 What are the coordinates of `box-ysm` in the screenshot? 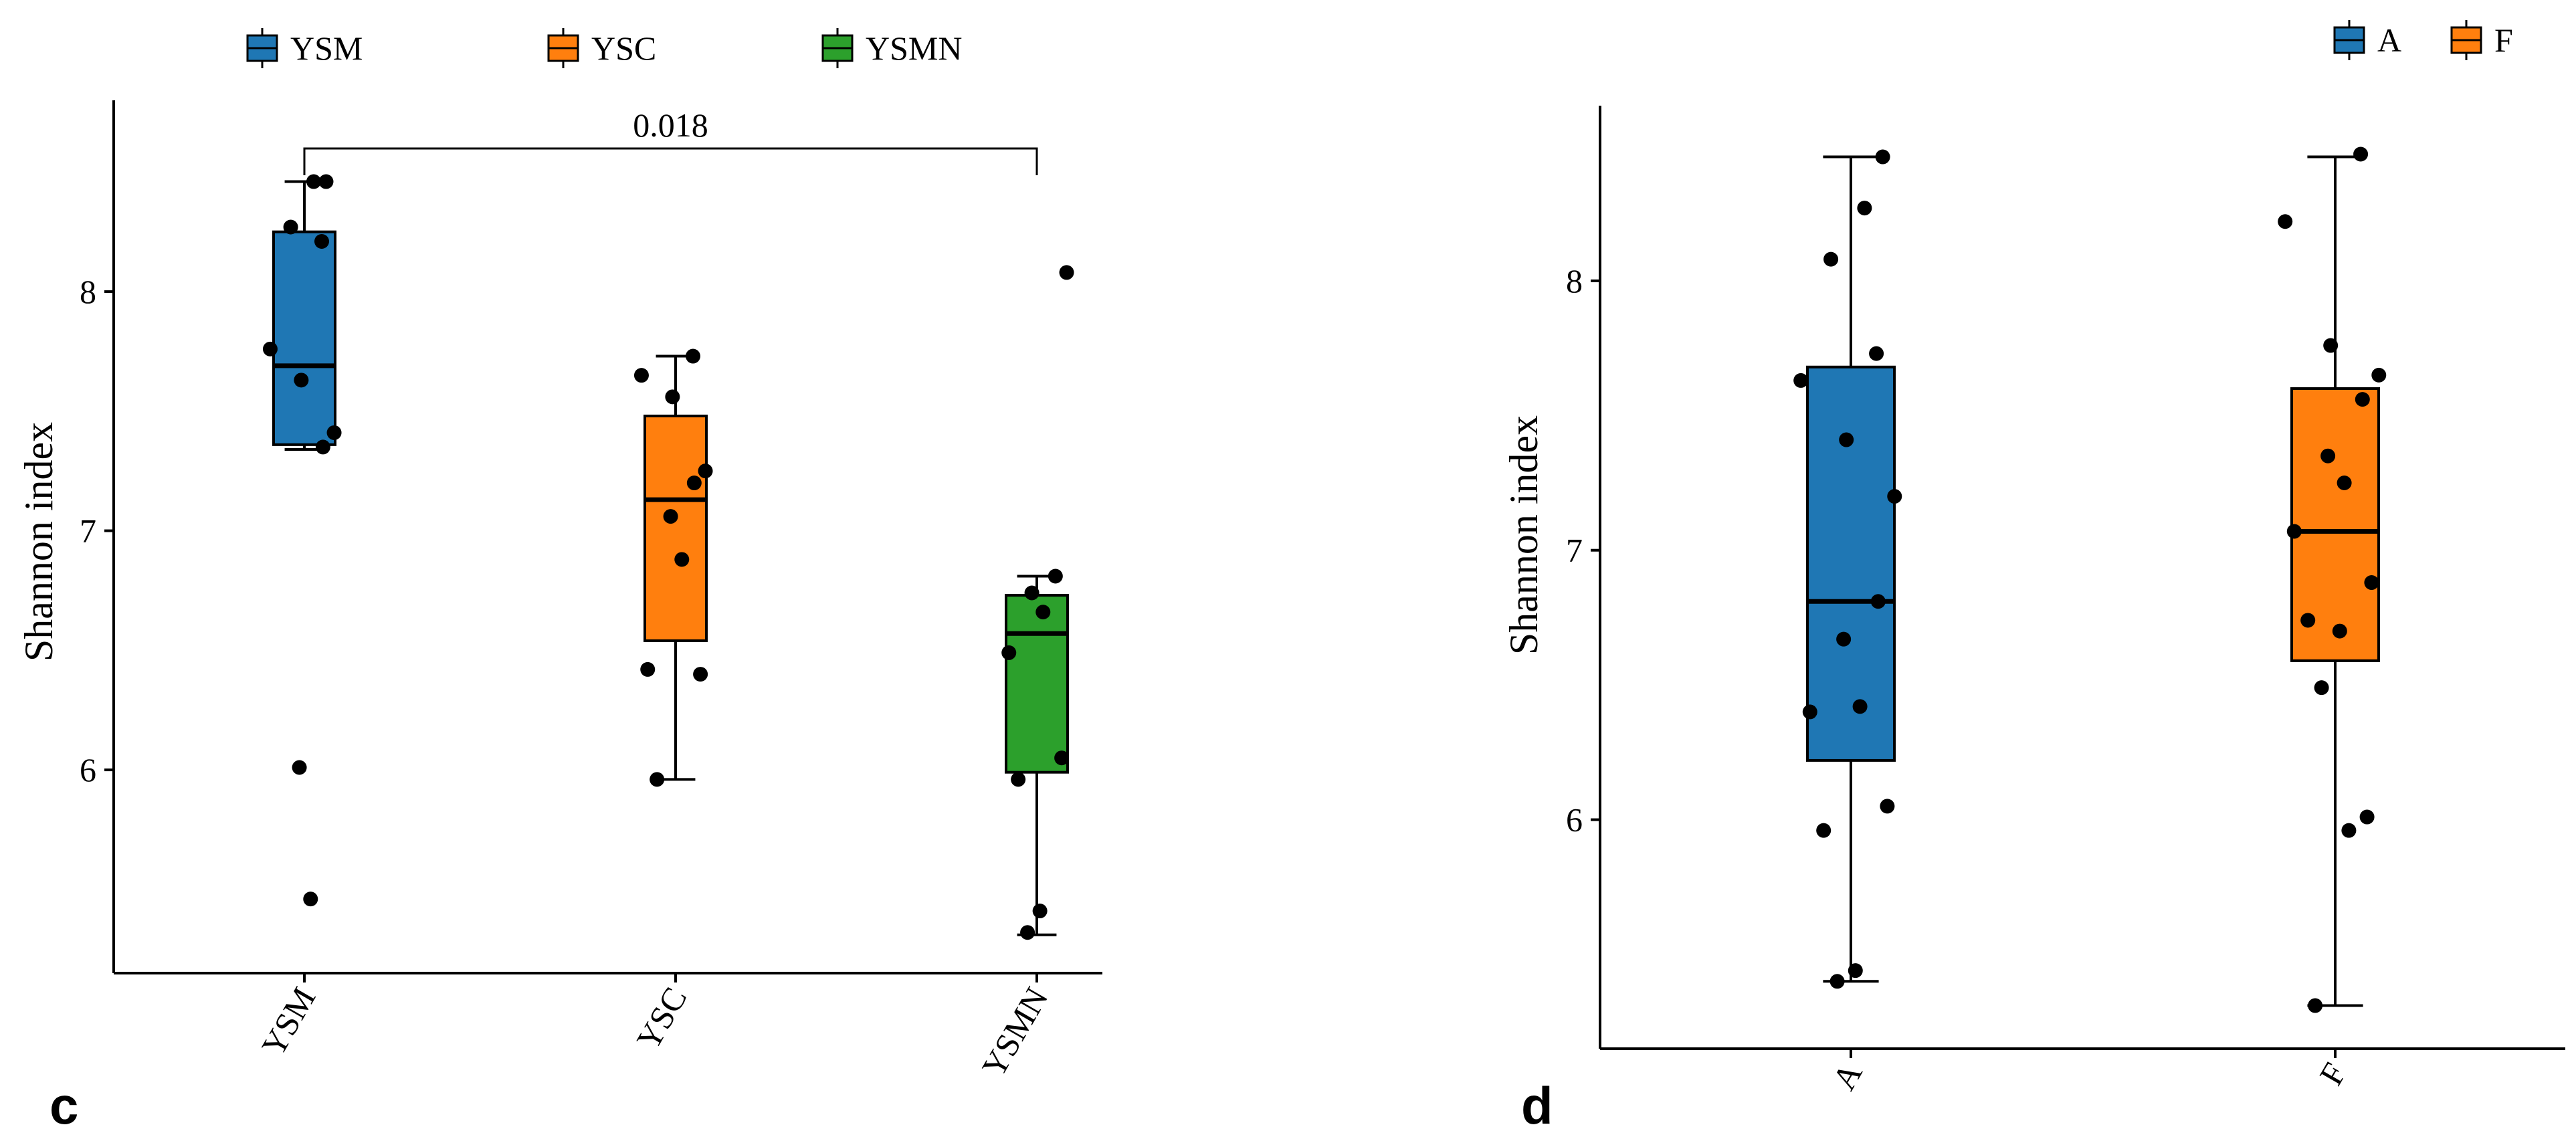 It's located at (304, 338).